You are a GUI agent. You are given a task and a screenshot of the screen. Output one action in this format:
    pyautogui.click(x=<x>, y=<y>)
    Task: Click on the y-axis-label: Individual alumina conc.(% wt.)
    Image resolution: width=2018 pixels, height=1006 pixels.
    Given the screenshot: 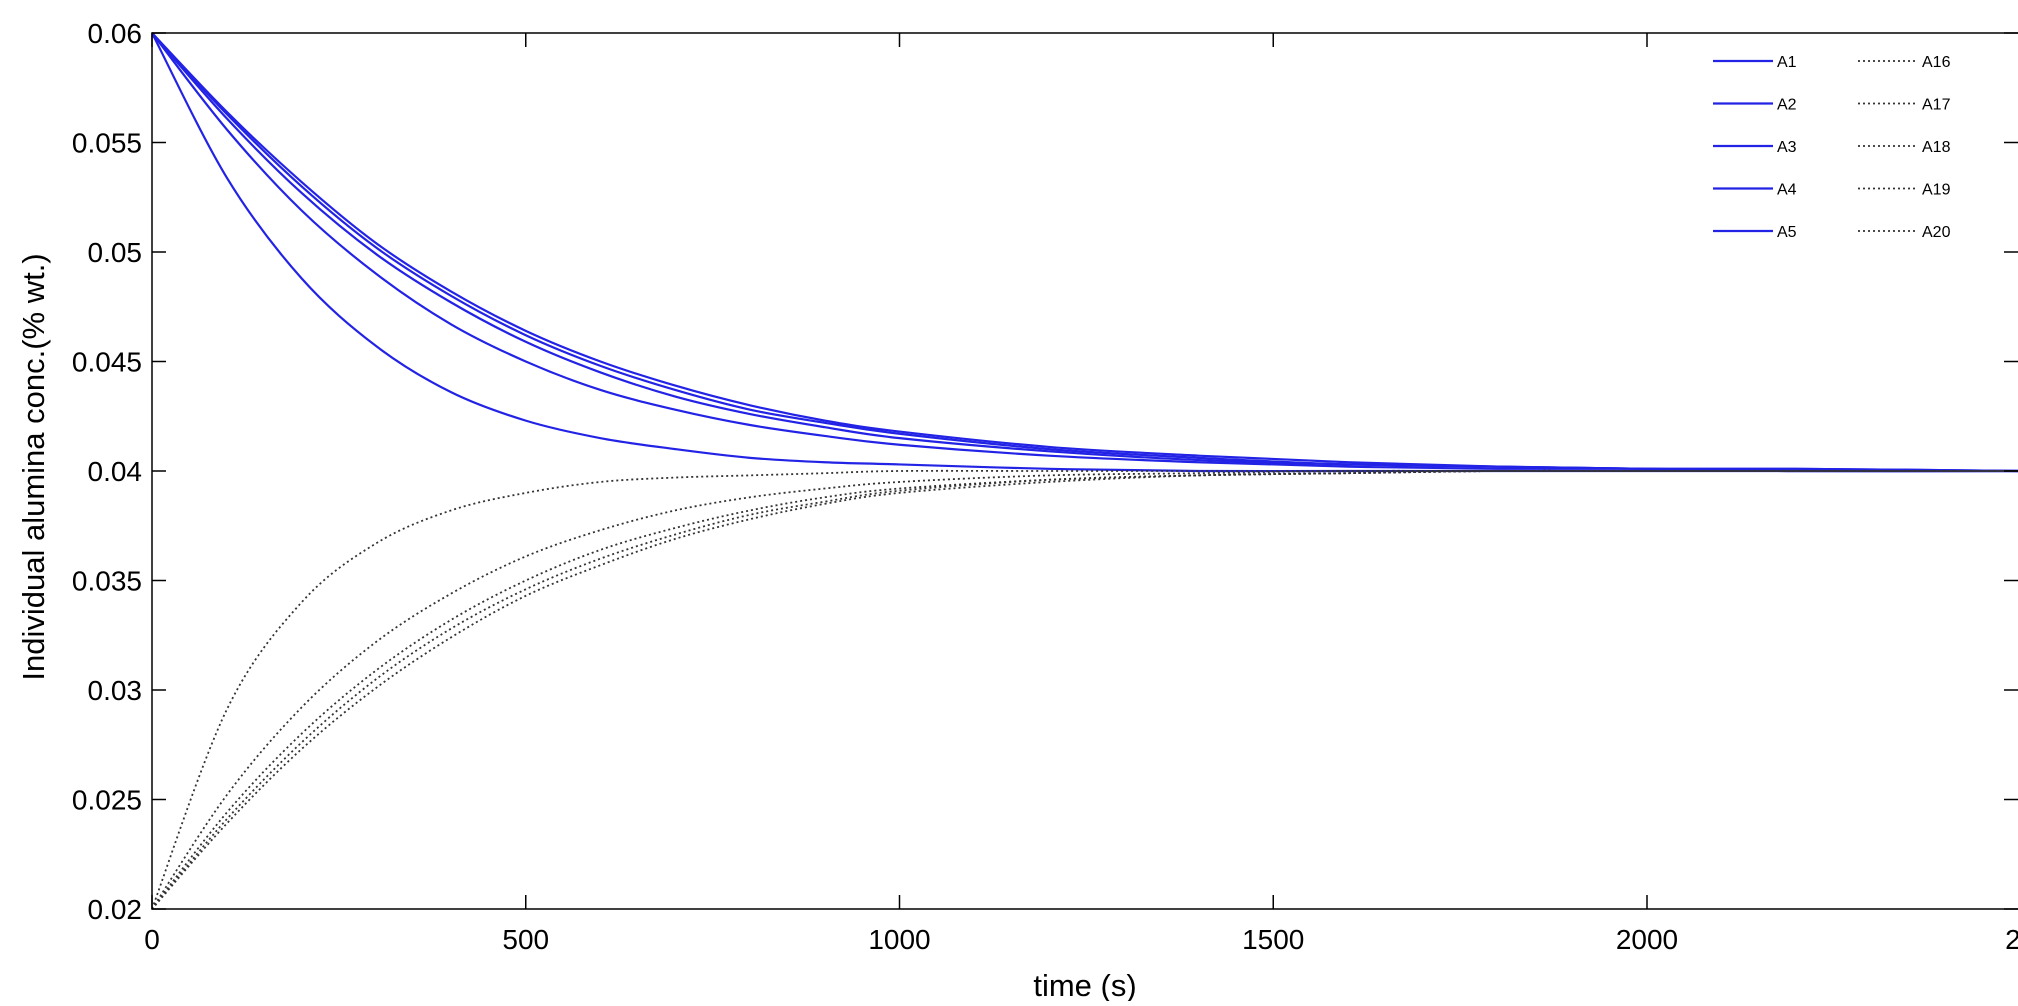 What is the action you would take?
    pyautogui.click(x=33, y=466)
    